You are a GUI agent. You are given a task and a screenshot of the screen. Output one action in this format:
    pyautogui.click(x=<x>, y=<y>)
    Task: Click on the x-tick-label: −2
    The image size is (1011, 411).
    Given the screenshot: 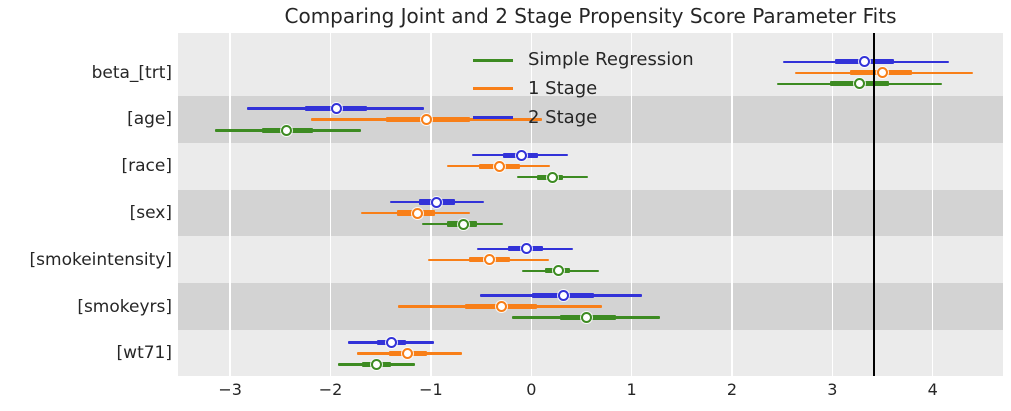 What is the action you would take?
    pyautogui.click(x=330, y=389)
    